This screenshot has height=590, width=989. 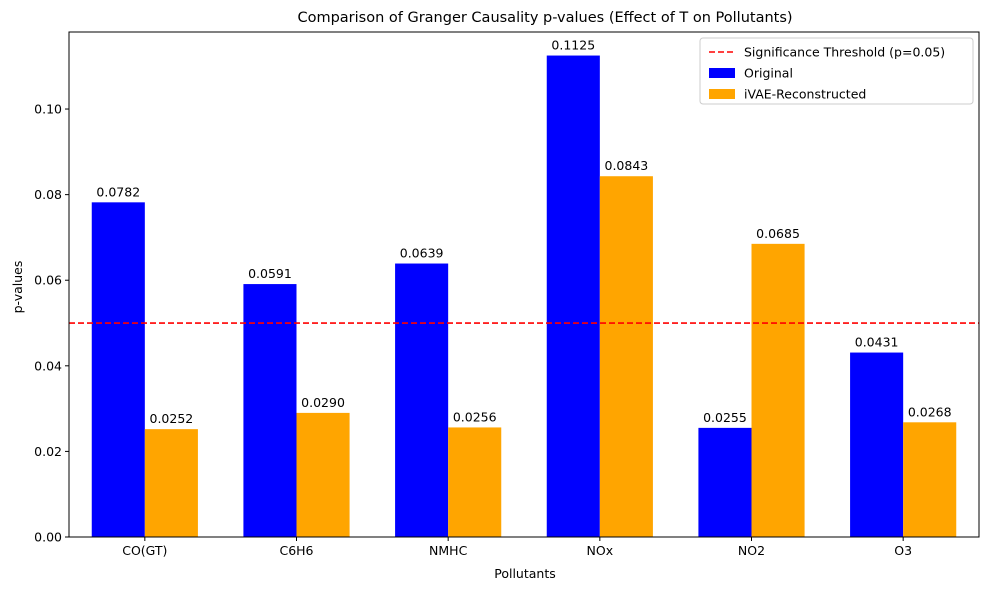 I want to click on data-label: 0.0431, so click(x=877, y=342).